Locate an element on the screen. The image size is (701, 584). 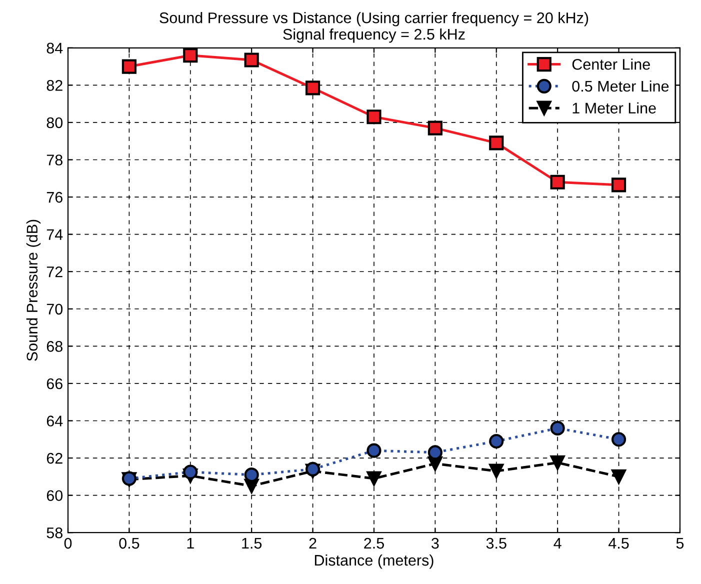
y-axis-title: Sound Pressure (dB) is located at coordinates (33, 290).